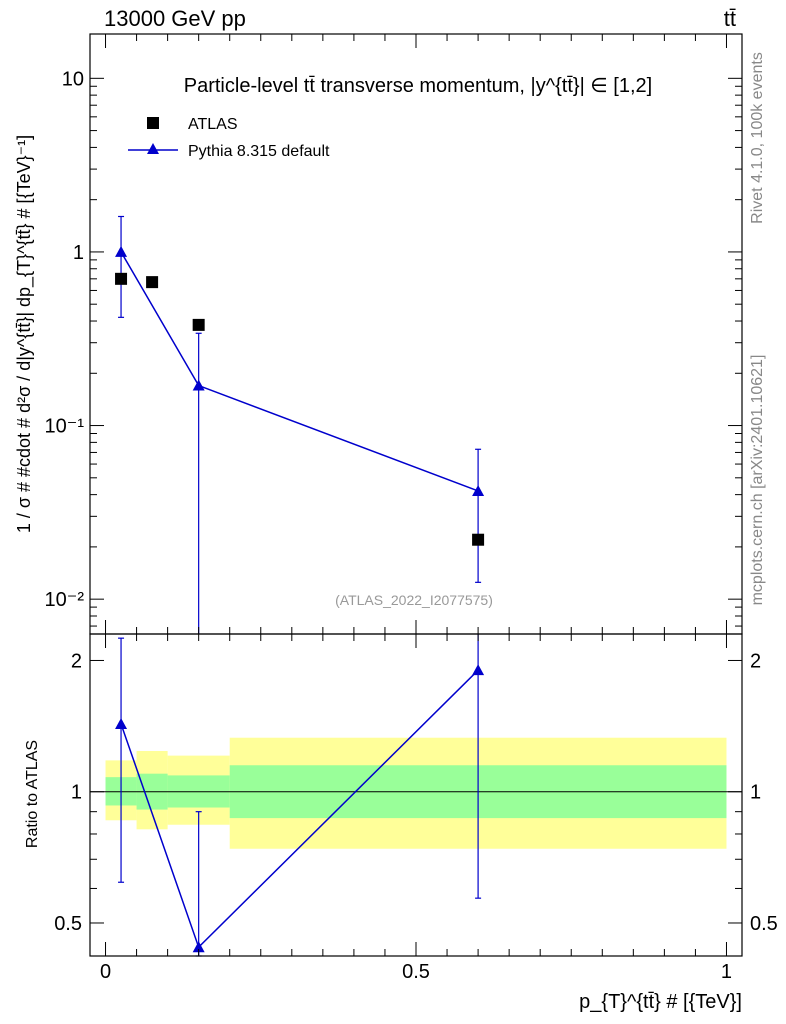 The width and height of the screenshot is (786, 1024). I want to click on ratio-y-tick-label: 2, so click(76, 661).